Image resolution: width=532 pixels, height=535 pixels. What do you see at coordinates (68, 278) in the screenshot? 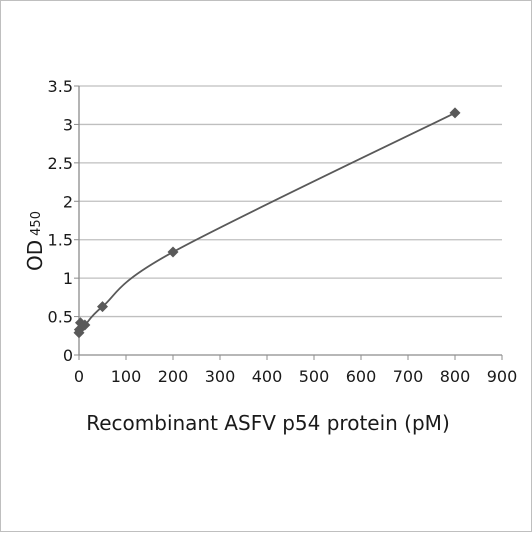
I see `y-tick-label: 1` at bounding box center [68, 278].